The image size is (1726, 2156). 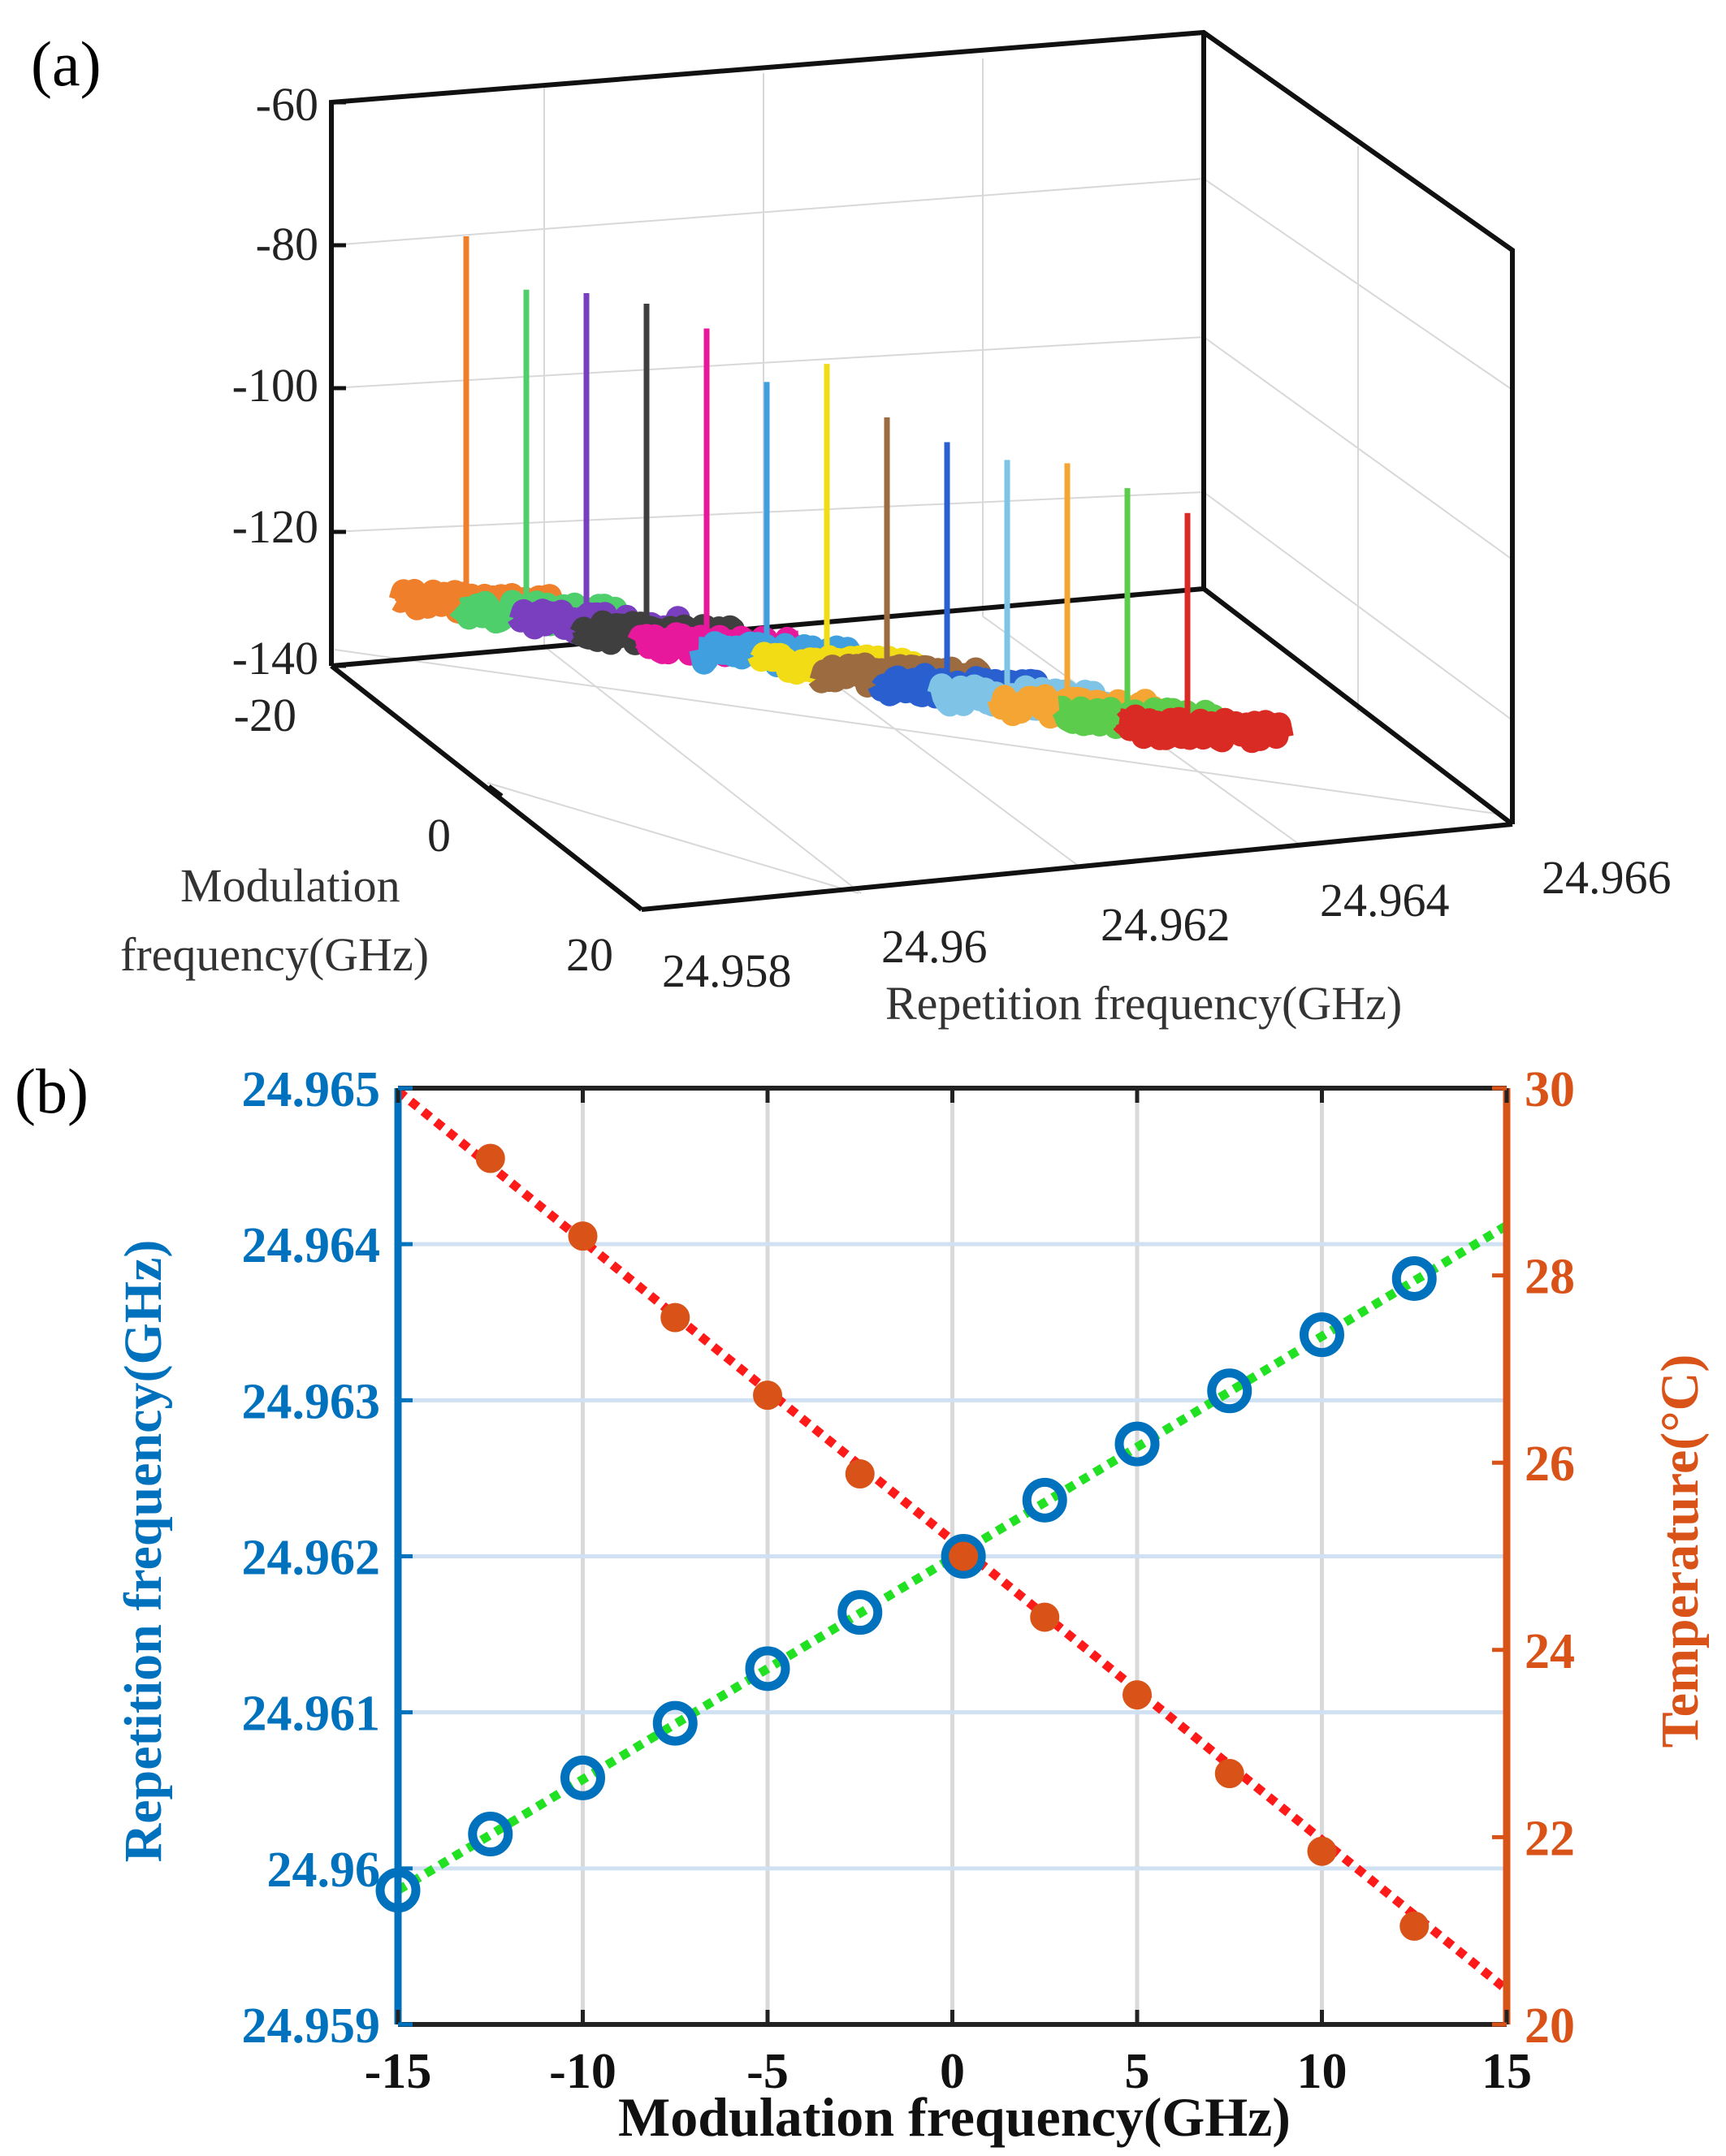 I want to click on y-tick-label: 24.962, so click(x=311, y=1558).